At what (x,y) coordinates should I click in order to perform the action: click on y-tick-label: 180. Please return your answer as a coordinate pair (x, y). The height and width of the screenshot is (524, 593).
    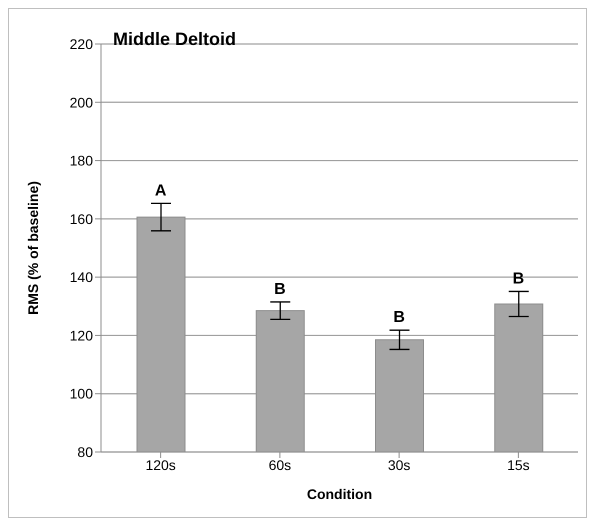
    Looking at the image, I should click on (82, 160).